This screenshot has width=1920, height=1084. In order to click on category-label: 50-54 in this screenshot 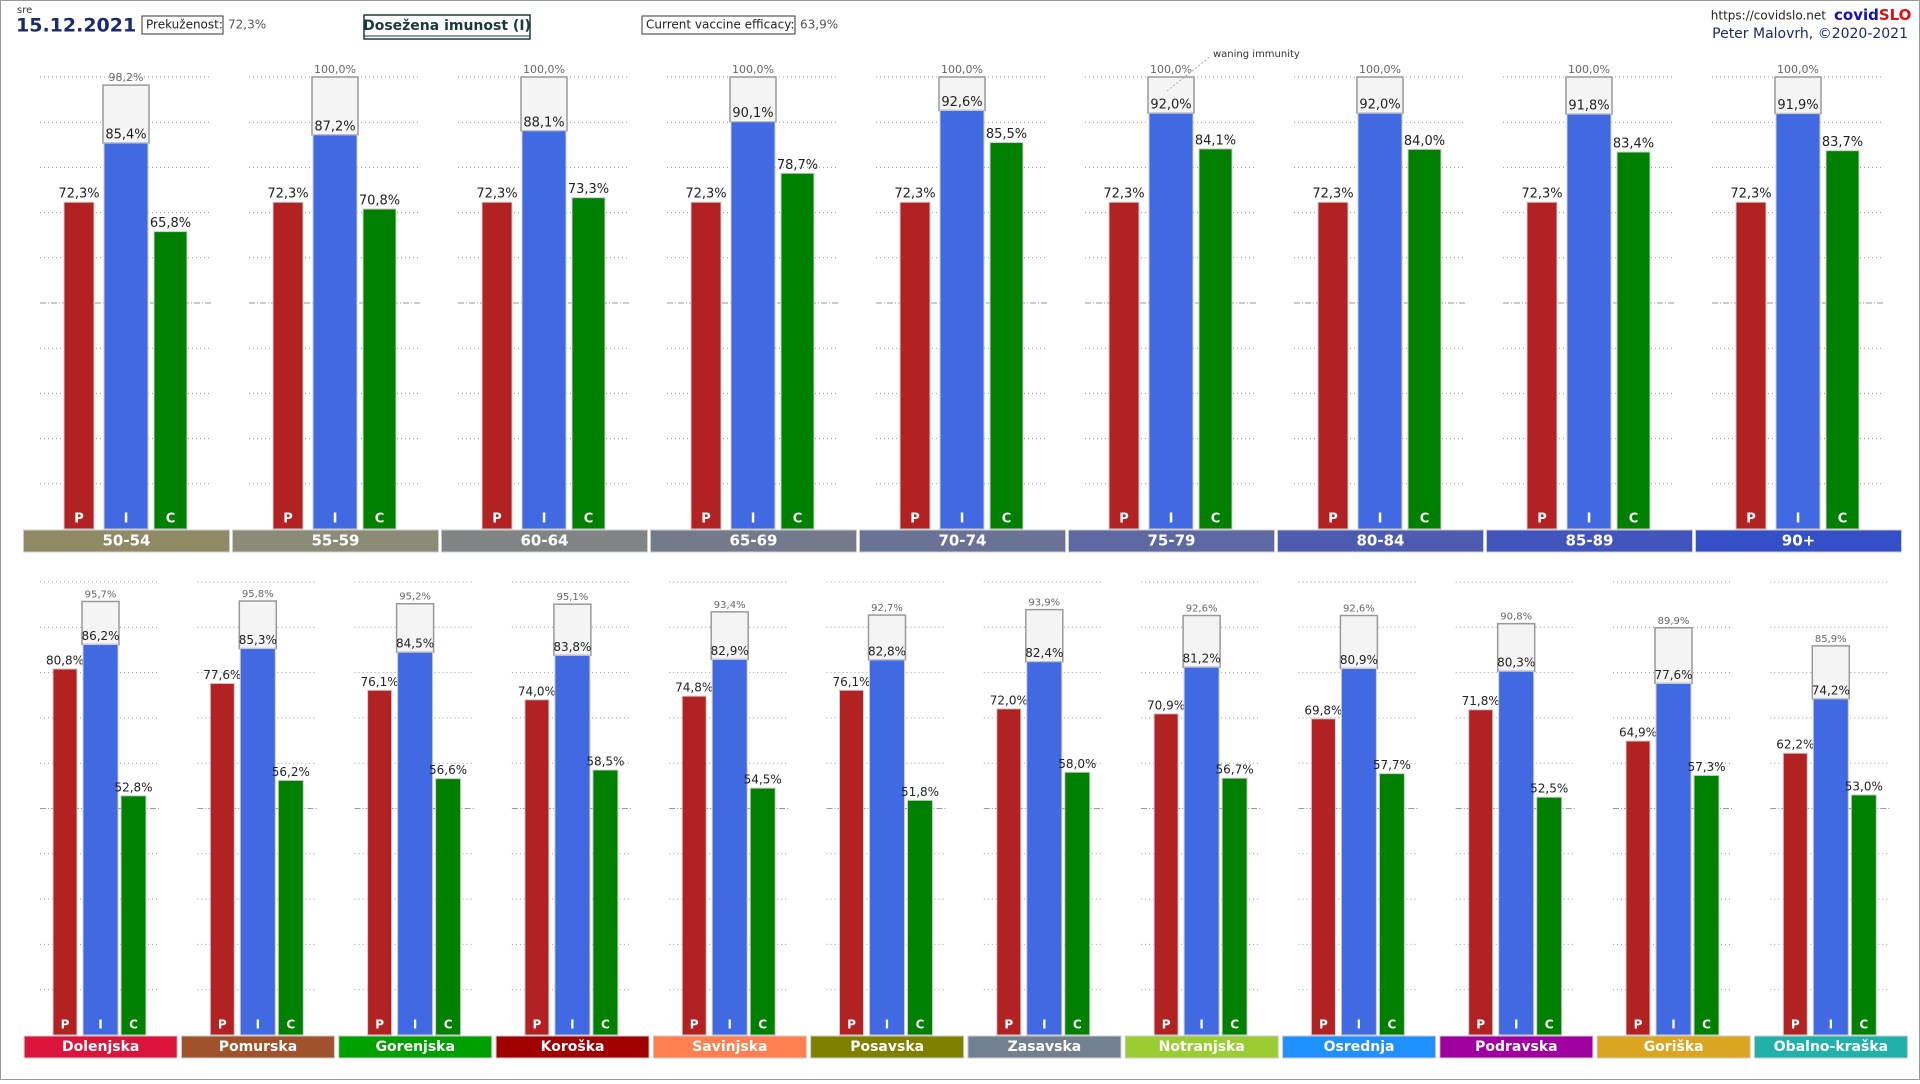, I will do `click(127, 541)`.